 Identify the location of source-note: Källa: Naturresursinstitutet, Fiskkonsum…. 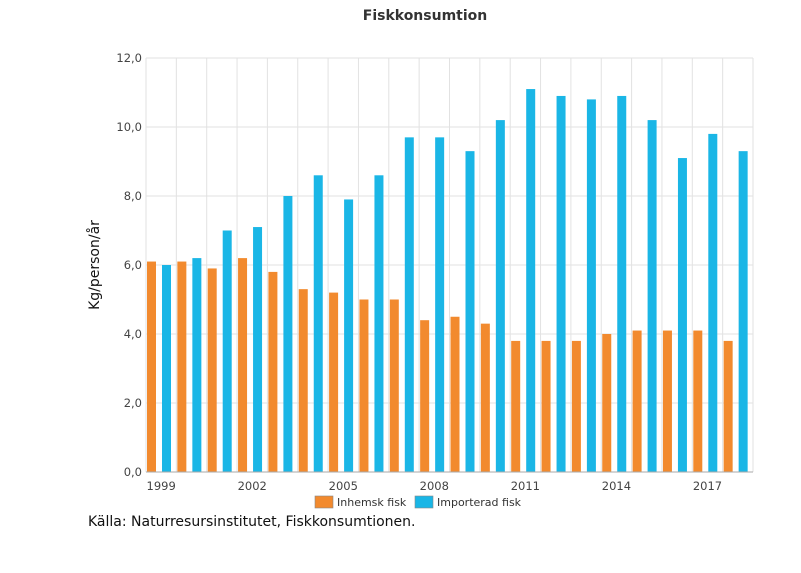
(252, 522).